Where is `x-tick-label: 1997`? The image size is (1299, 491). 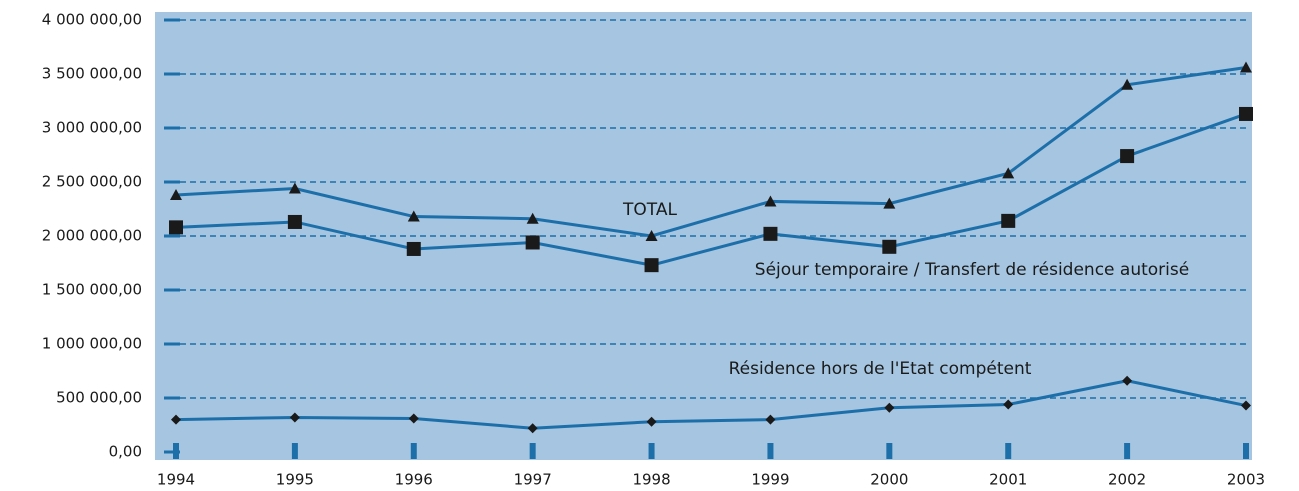 x-tick-label: 1997 is located at coordinates (533, 480).